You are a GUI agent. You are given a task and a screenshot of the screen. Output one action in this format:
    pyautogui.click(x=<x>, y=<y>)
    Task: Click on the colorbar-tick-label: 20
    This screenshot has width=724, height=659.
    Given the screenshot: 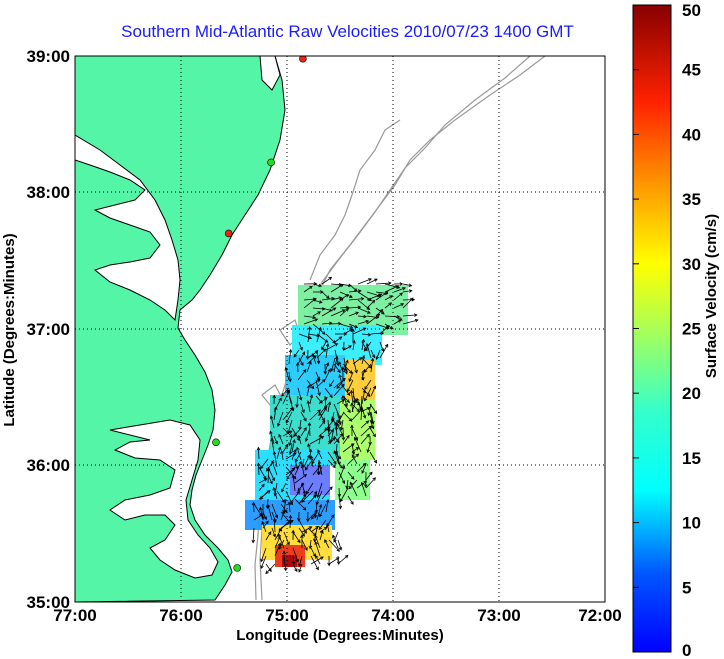 What is the action you would take?
    pyautogui.click(x=691, y=393)
    